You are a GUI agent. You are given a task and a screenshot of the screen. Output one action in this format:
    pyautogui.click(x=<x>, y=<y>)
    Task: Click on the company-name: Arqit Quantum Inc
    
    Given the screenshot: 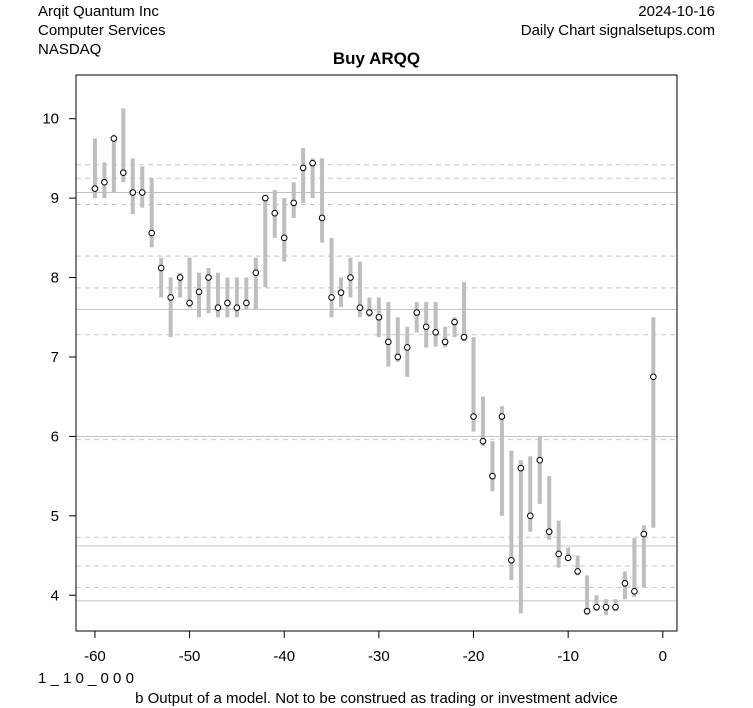 What is the action you would take?
    pyautogui.click(x=98, y=11)
    